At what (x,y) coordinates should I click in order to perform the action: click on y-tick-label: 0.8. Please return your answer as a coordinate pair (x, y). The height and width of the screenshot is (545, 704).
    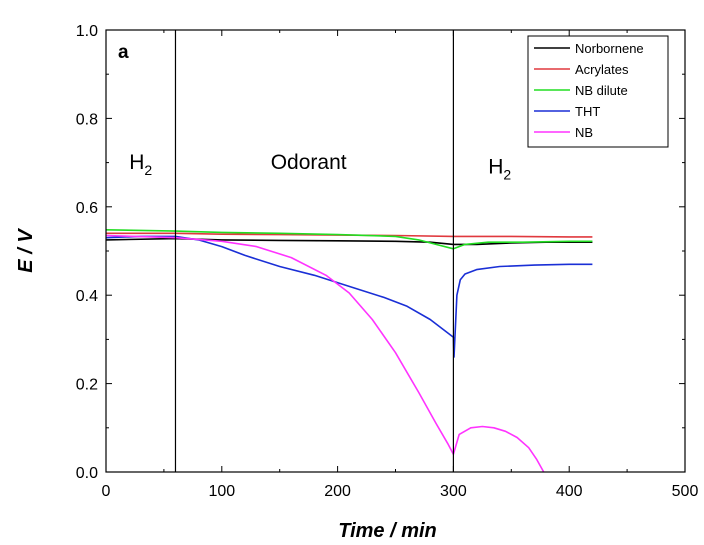
    Looking at the image, I should click on (87, 119).